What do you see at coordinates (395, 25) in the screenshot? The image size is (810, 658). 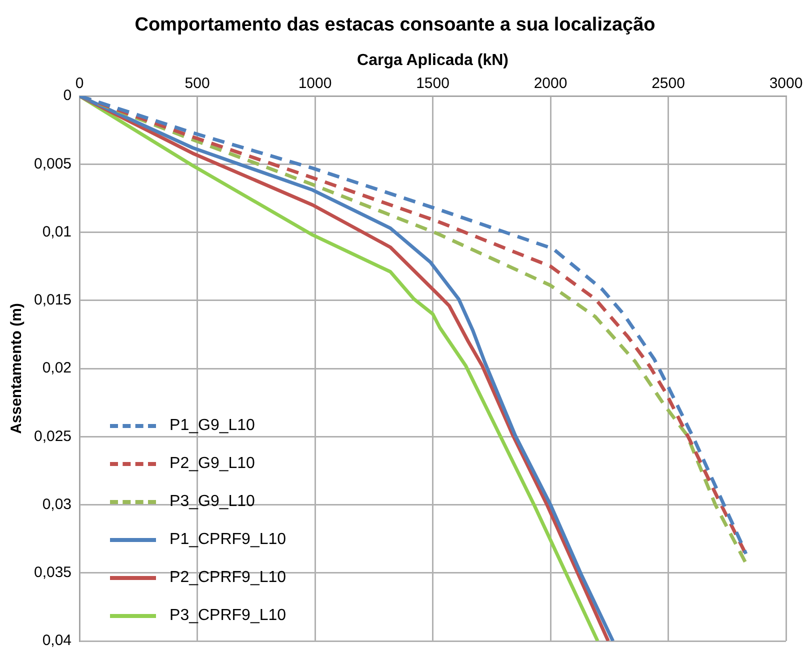 I see `chart-title: Comportamento das estacas consoante a sua localização` at bounding box center [395, 25].